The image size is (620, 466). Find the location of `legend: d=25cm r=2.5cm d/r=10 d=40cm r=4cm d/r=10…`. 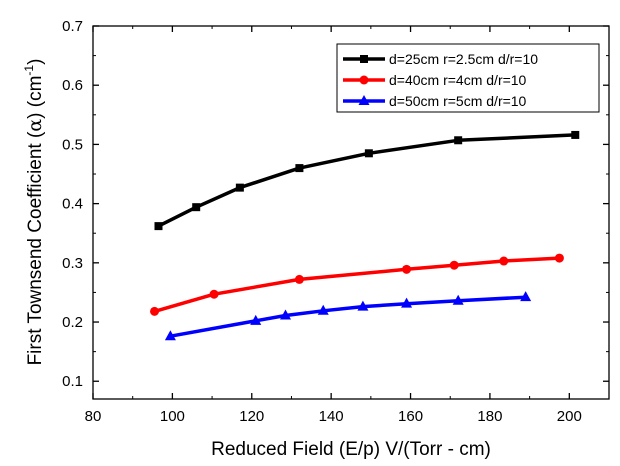

legend: d=25cm r=2.5cm d/r=10 d=40cm r=4cm d/r=10… is located at coordinates (468, 78).